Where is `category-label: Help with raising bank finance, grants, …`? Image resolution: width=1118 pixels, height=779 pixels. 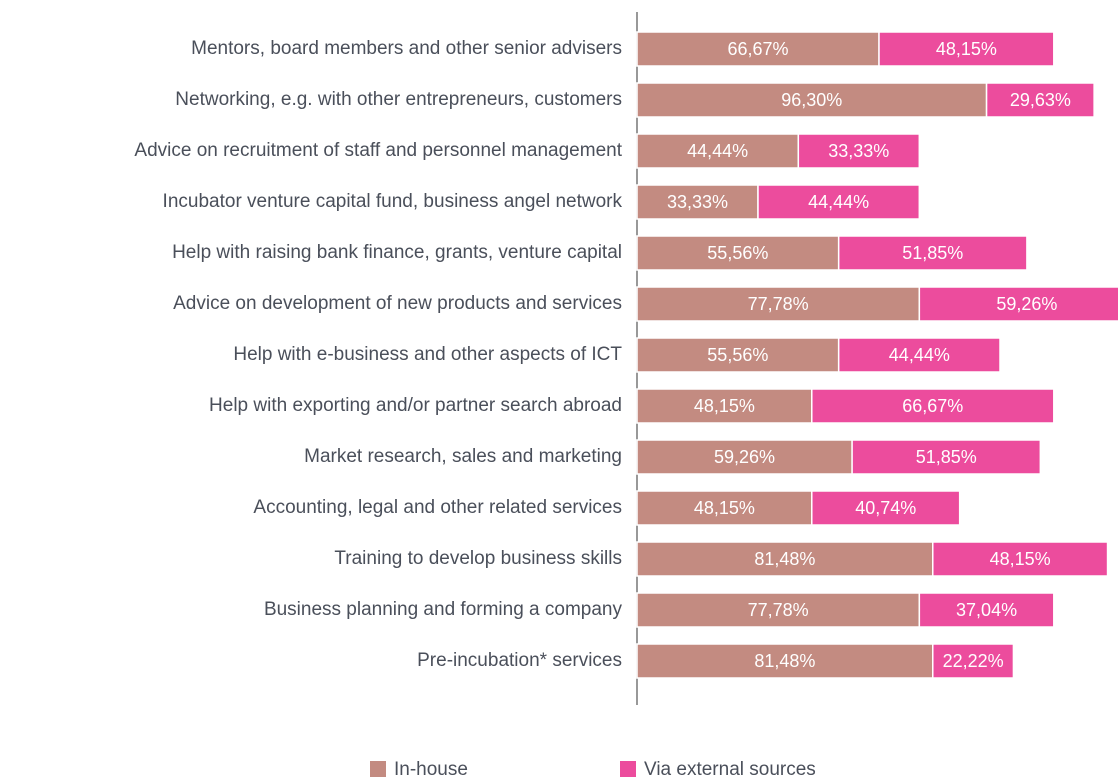
category-label: Help with raising bank finance, grants, … is located at coordinates (397, 252).